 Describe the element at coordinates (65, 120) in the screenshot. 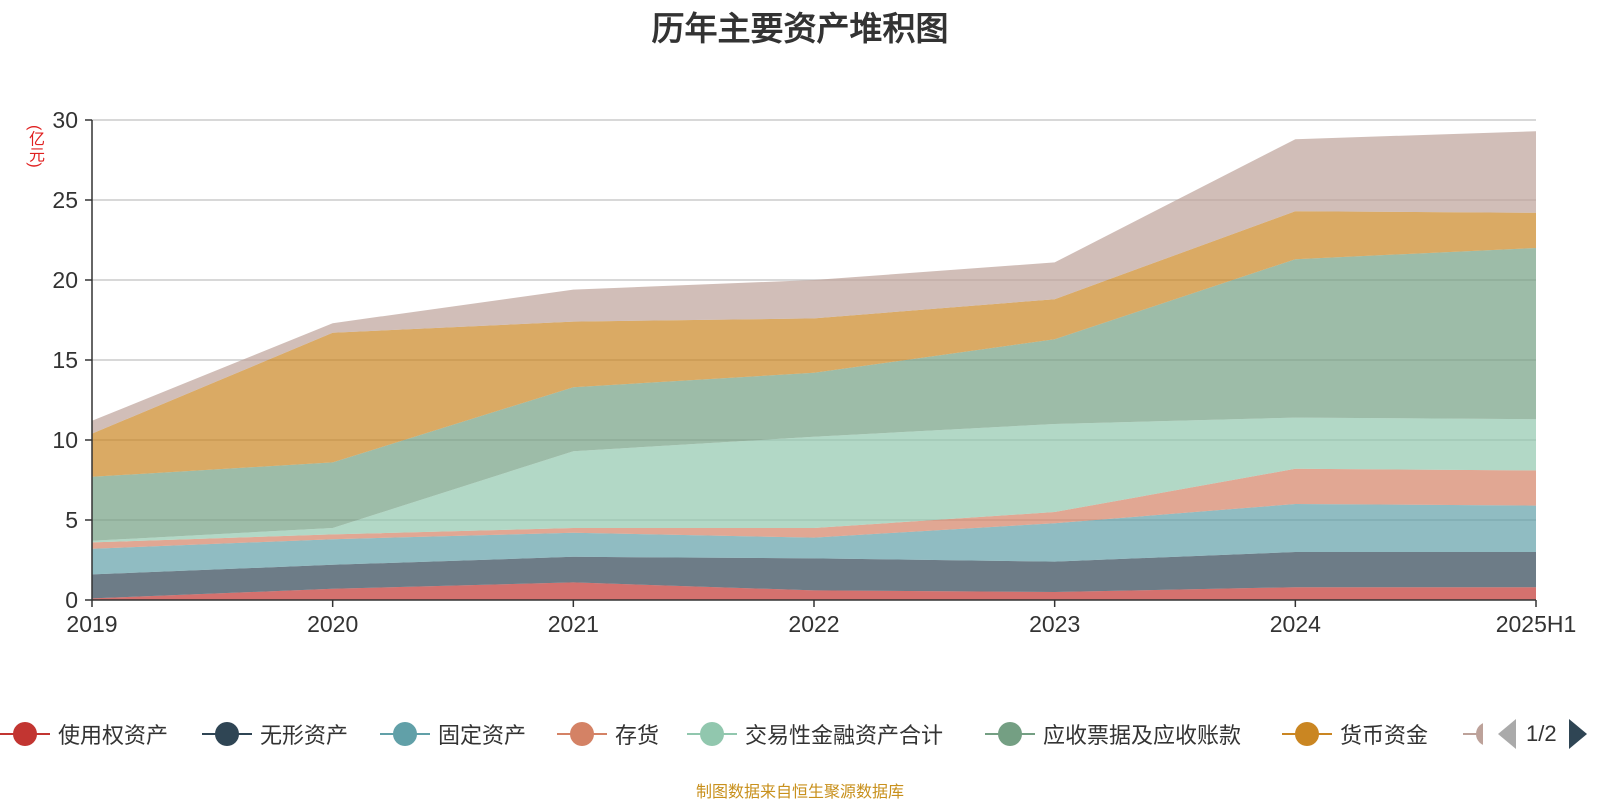

I see `y-tick-label-6: 30` at that location.